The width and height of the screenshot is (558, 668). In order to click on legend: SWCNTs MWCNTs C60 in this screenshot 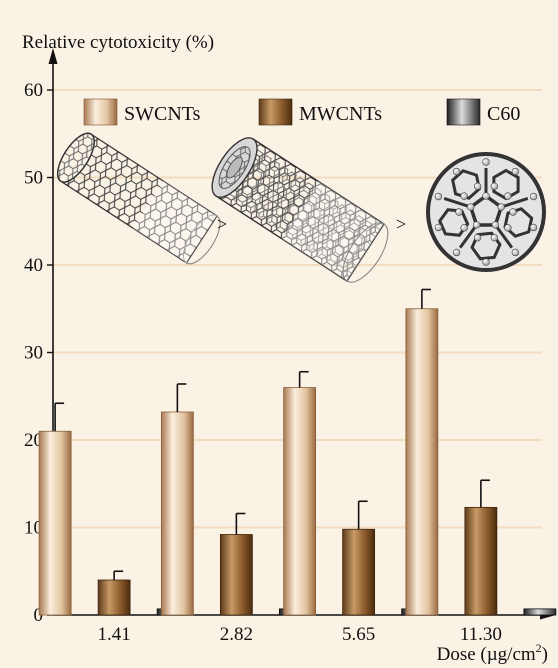, I will do `click(301, 112)`.